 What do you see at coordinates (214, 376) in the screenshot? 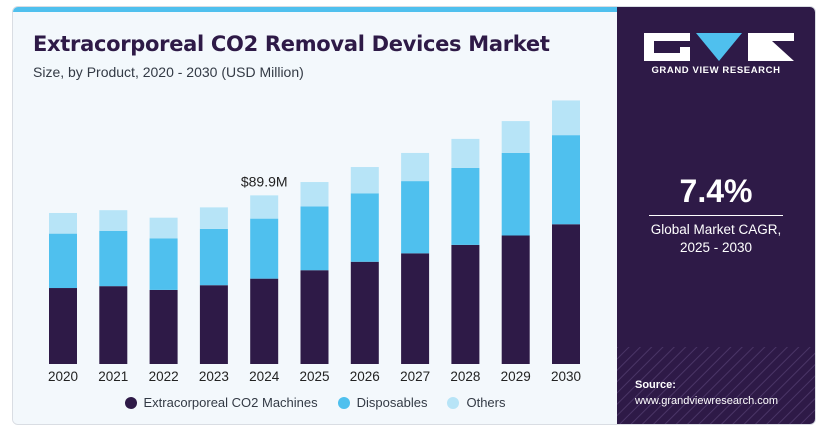
I see `x-tick-2023: 2023` at bounding box center [214, 376].